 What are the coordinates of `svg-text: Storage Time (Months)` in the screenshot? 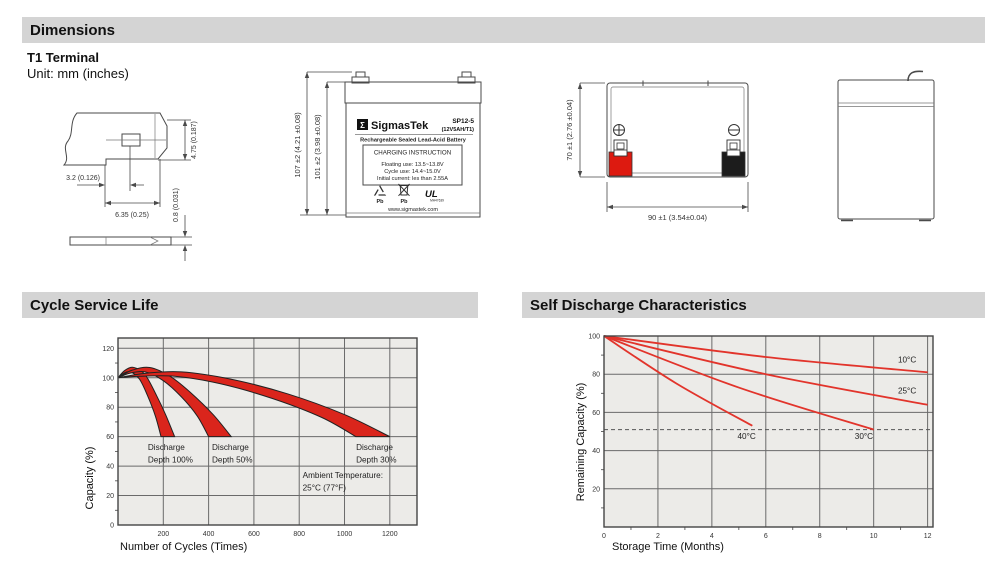 It's located at (668, 547).